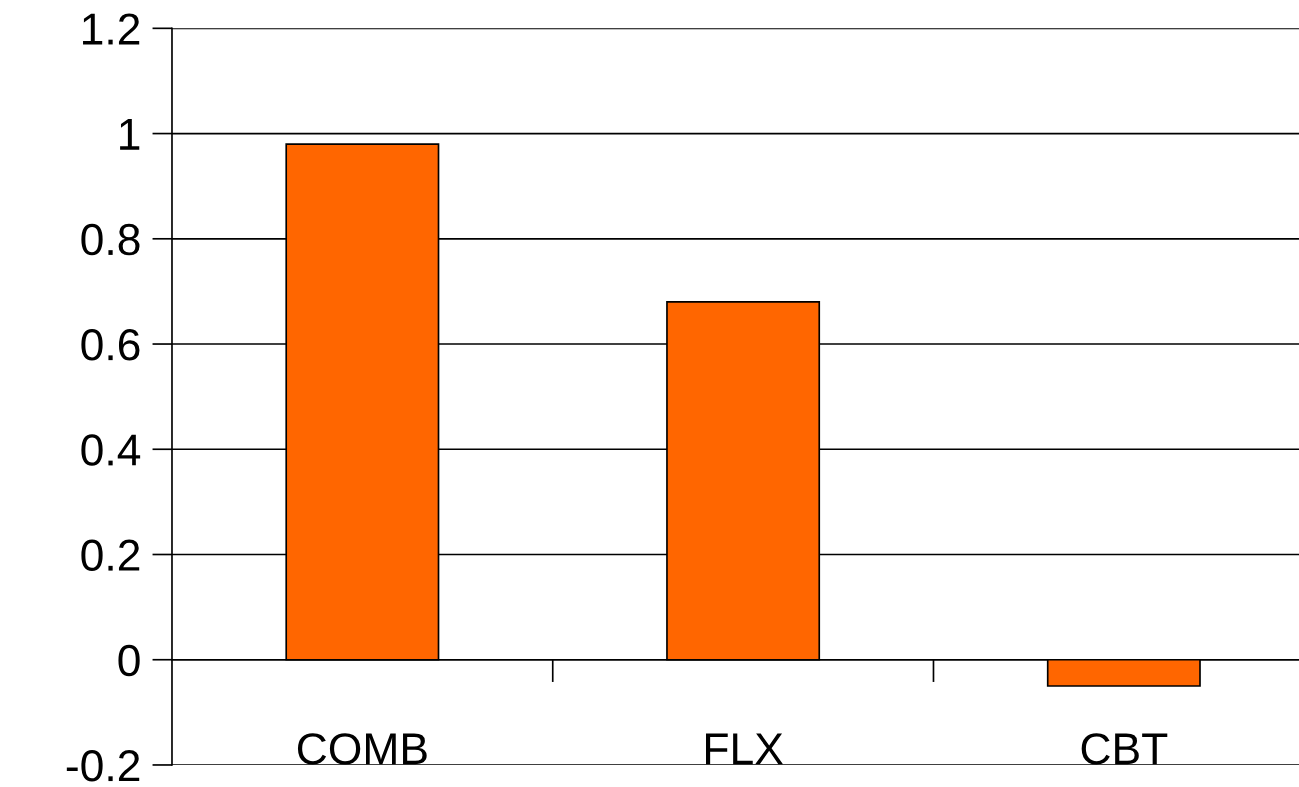 The height and width of the screenshot is (787, 1299). What do you see at coordinates (1124, 749) in the screenshot?
I see `x-tick-label: CBT` at bounding box center [1124, 749].